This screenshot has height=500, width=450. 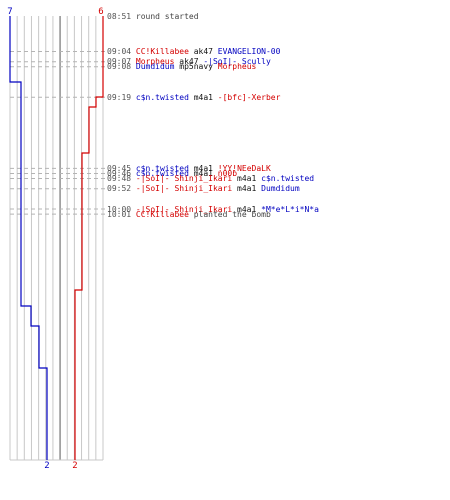 I want to click on event-row: 09:04 CC!Killabee ak47 EVANGELION-00, so click(x=193, y=51).